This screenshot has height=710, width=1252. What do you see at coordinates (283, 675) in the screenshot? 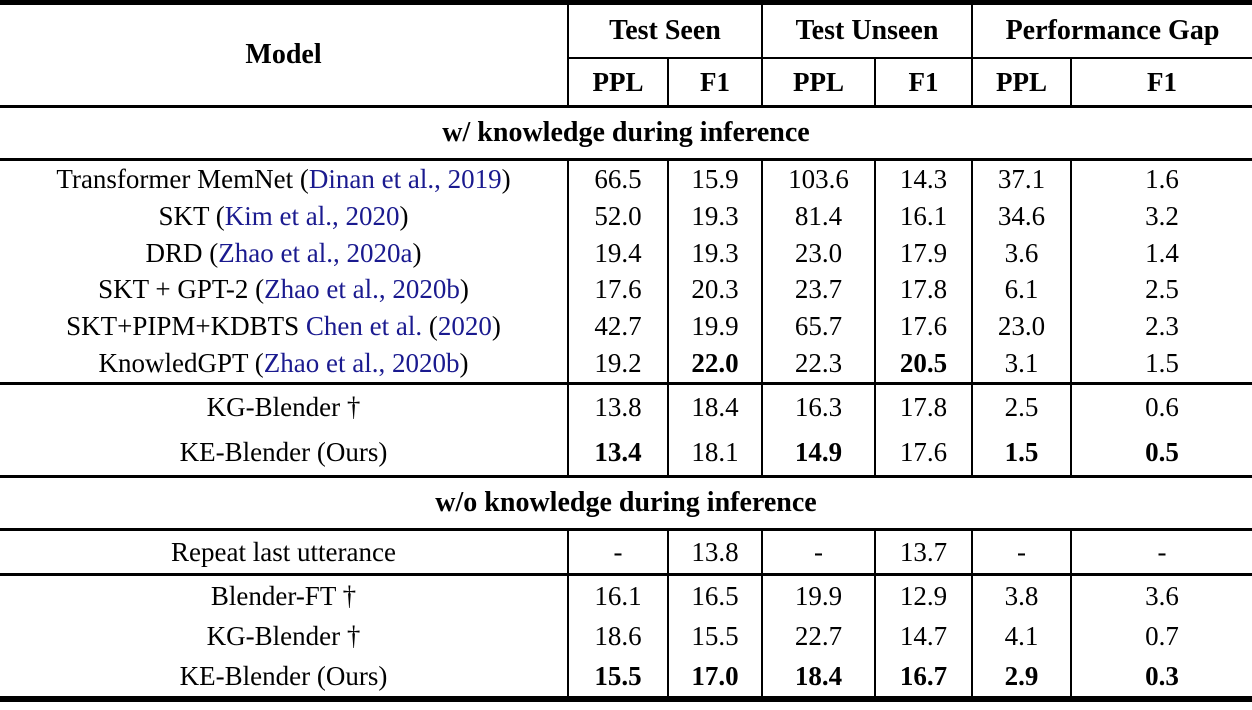
I see `model-cell: KE-Blender (Ours)` at bounding box center [283, 675].